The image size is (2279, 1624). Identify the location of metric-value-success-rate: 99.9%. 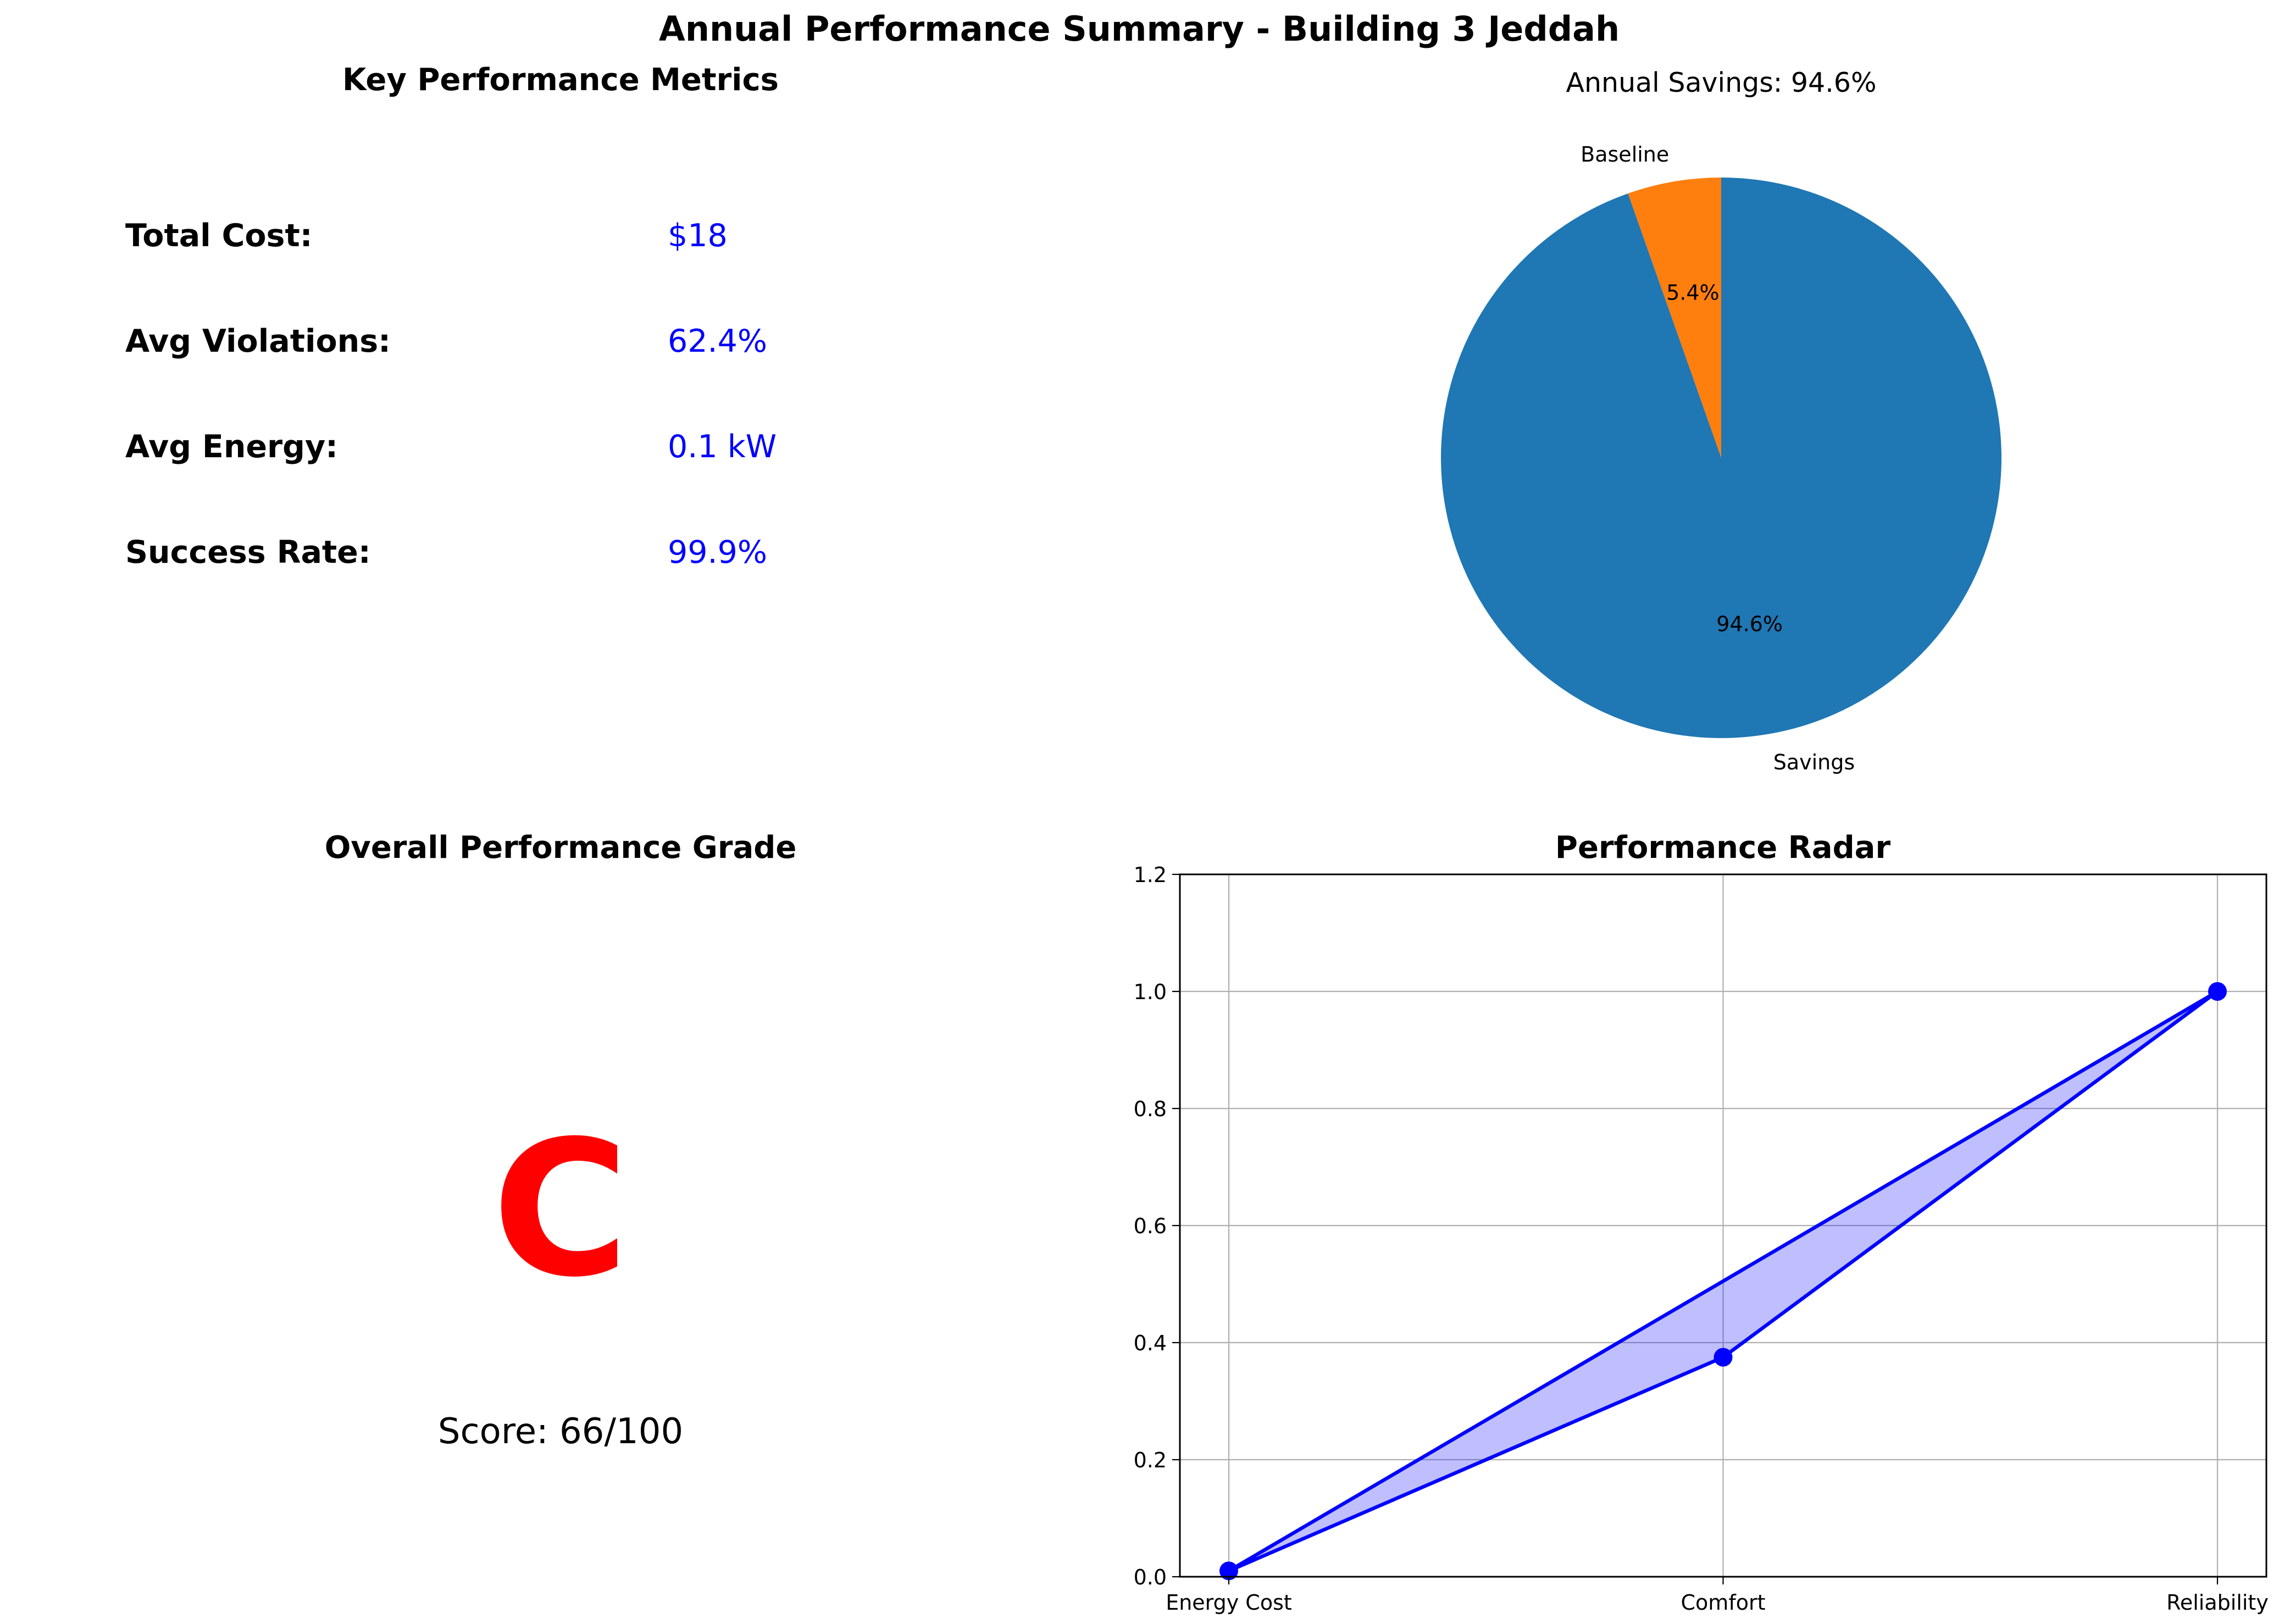
(718, 552).